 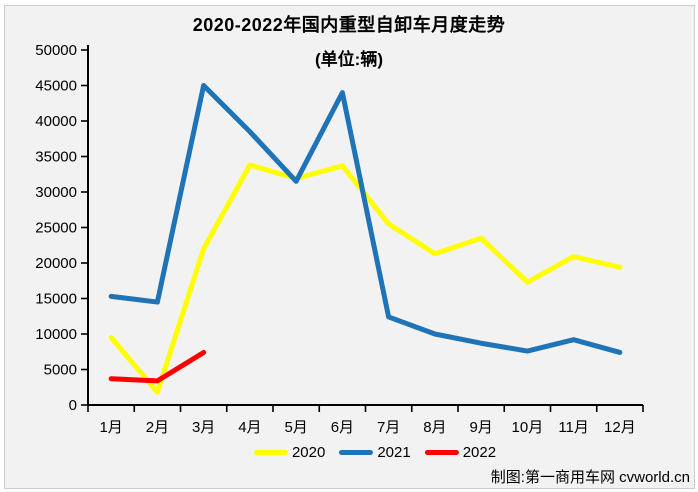 What do you see at coordinates (56, 86) in the screenshot?
I see `y-axis-label: 45000` at bounding box center [56, 86].